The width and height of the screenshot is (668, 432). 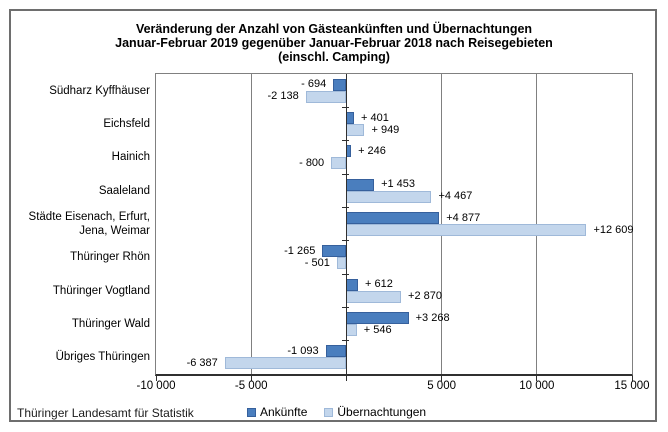 What do you see at coordinates (613, 229) in the screenshot?
I see `data-label: +12 609` at bounding box center [613, 229].